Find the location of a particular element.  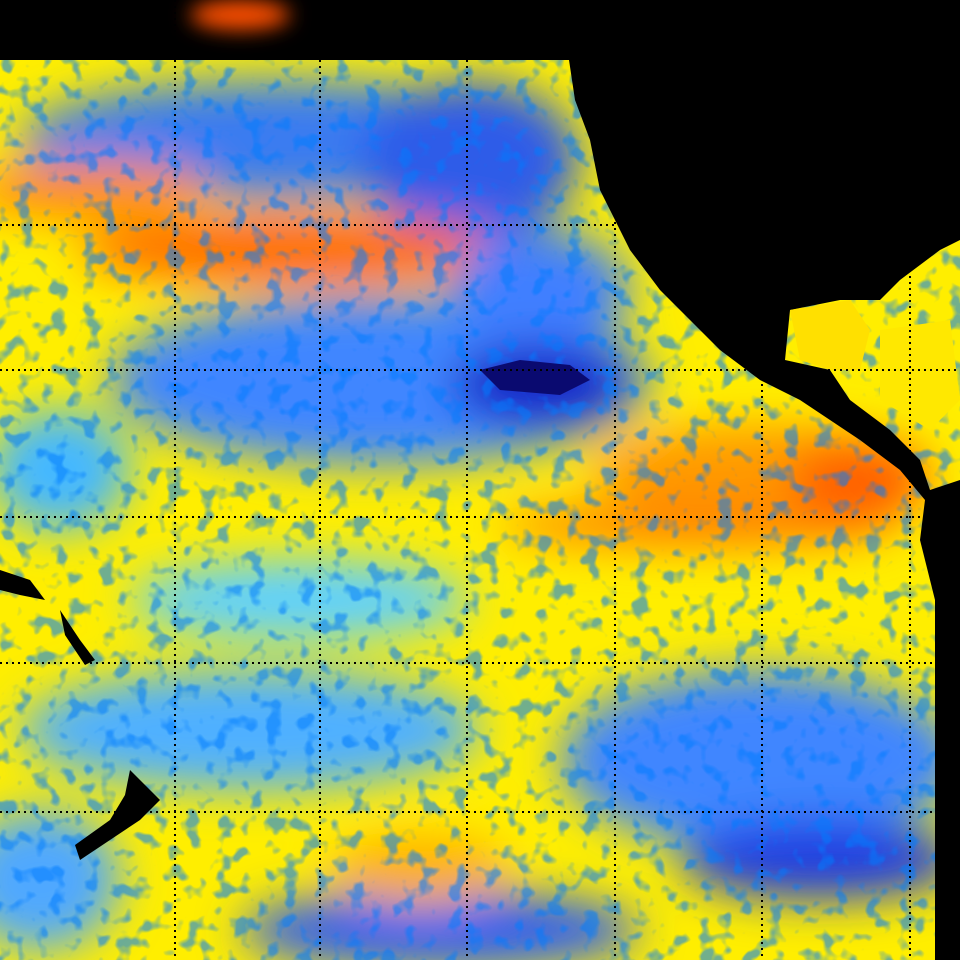

new-zealand is located at coordinates (117, 815).